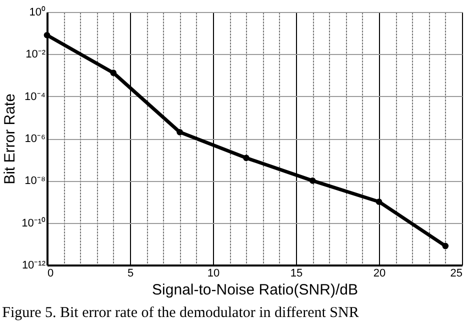 The image size is (474, 322). Describe the element at coordinates (36, 54) in the screenshot. I see `y-tick-label: 10⁻²` at that location.